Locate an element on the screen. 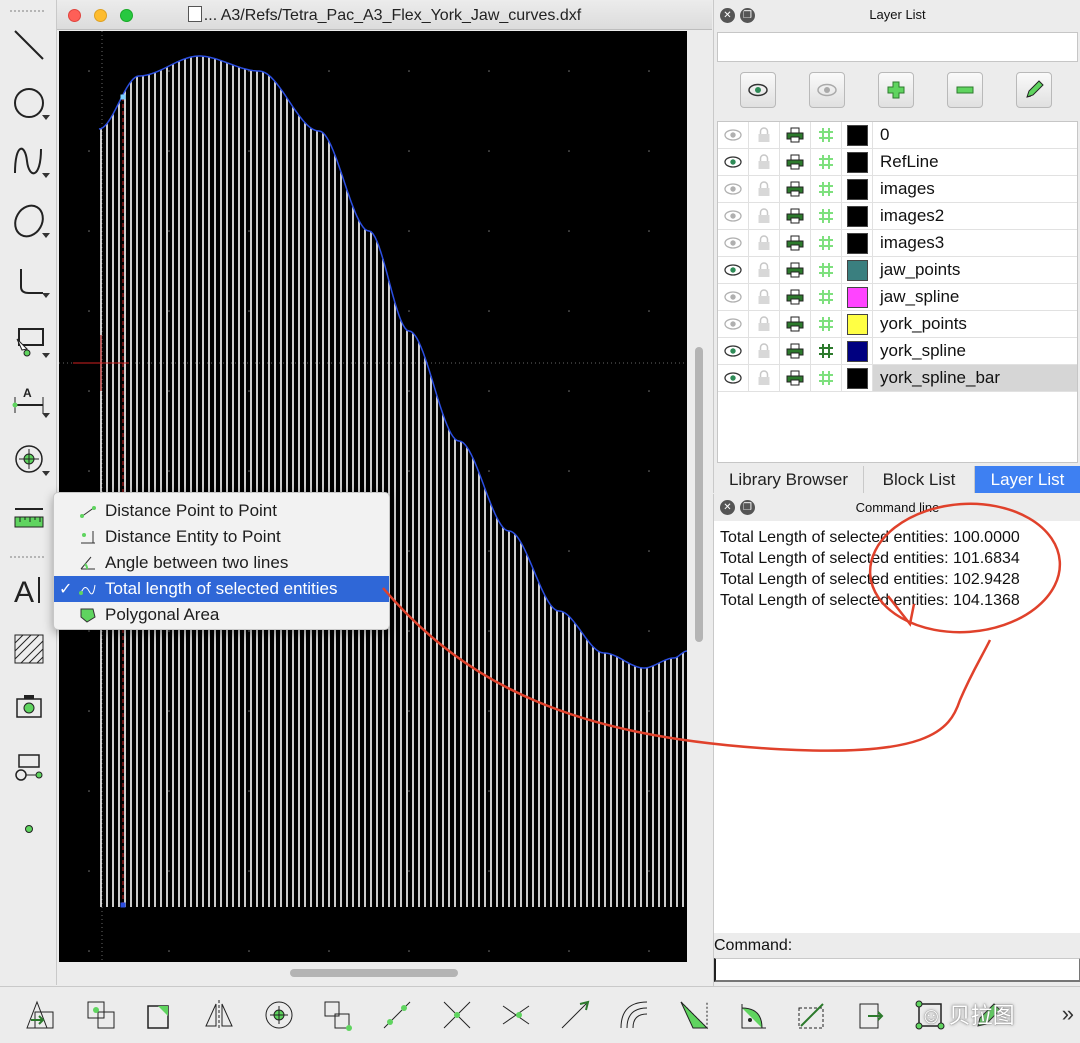  vertical-scroll-thumb is located at coordinates (699, 494).